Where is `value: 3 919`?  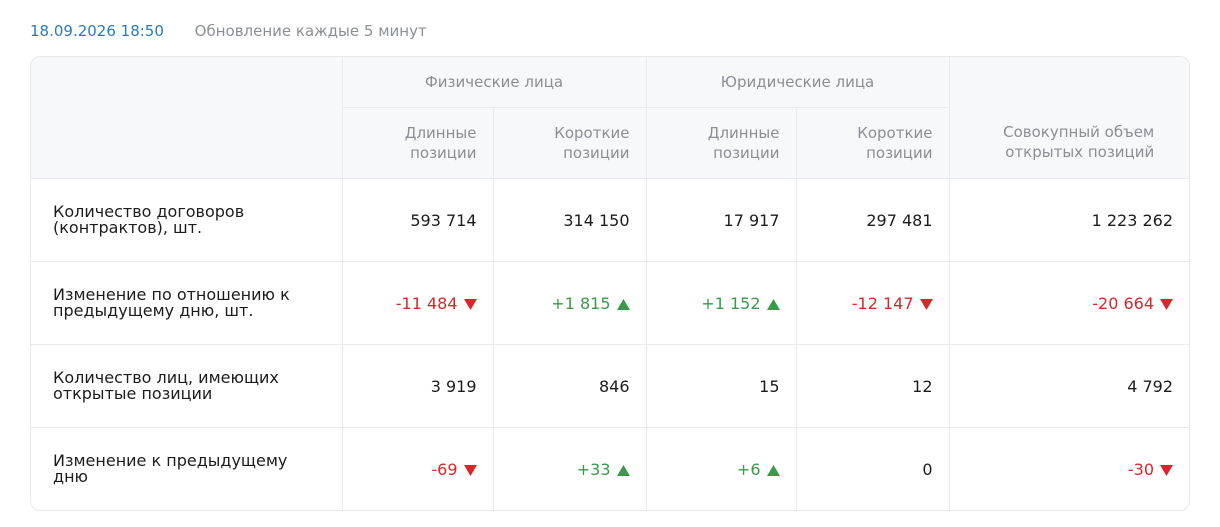 value: 3 919 is located at coordinates (453, 386).